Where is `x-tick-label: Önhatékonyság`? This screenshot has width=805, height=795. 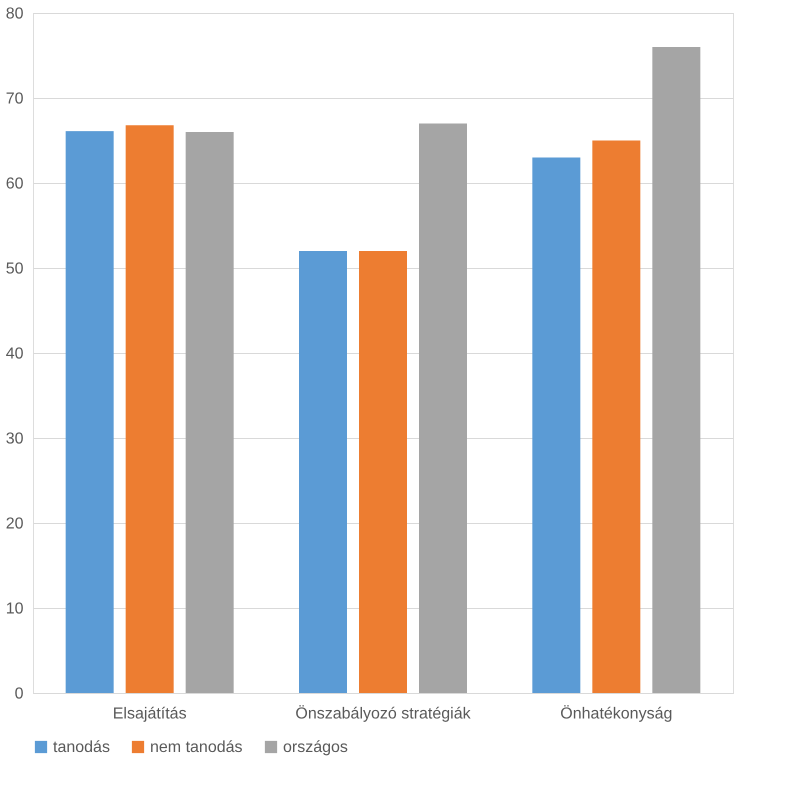
x-tick-label: Önhatékonyság is located at coordinates (616, 713).